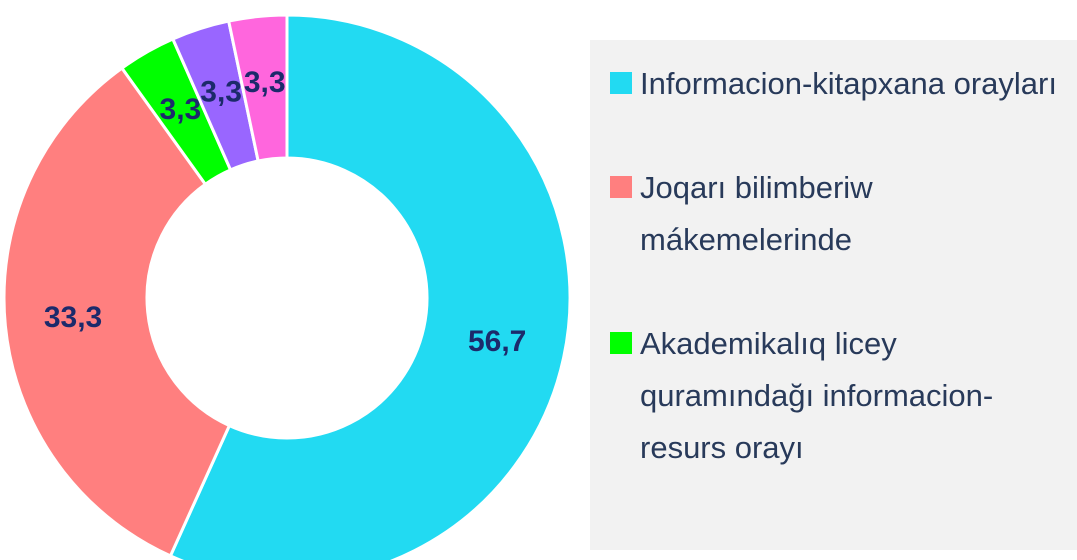 The height and width of the screenshot is (560, 1077). What do you see at coordinates (848, 83) in the screenshot?
I see `legend-label: Informacion-kitapxana orayları` at bounding box center [848, 83].